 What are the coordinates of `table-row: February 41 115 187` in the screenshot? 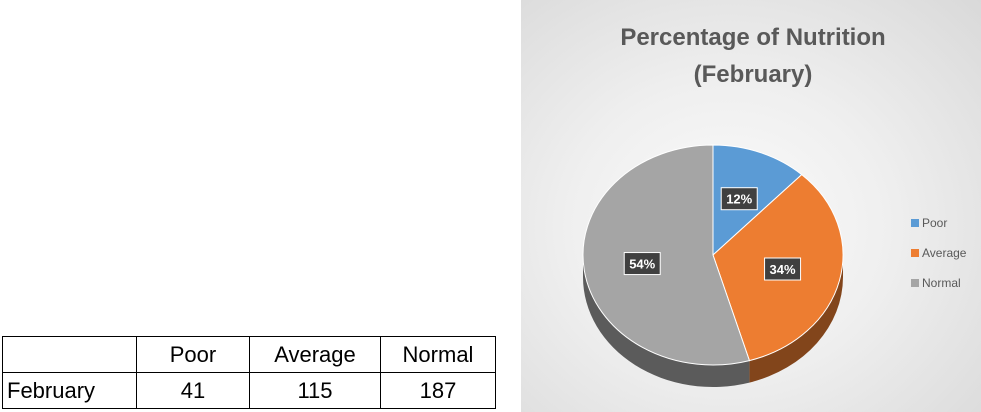 It's located at (249, 390).